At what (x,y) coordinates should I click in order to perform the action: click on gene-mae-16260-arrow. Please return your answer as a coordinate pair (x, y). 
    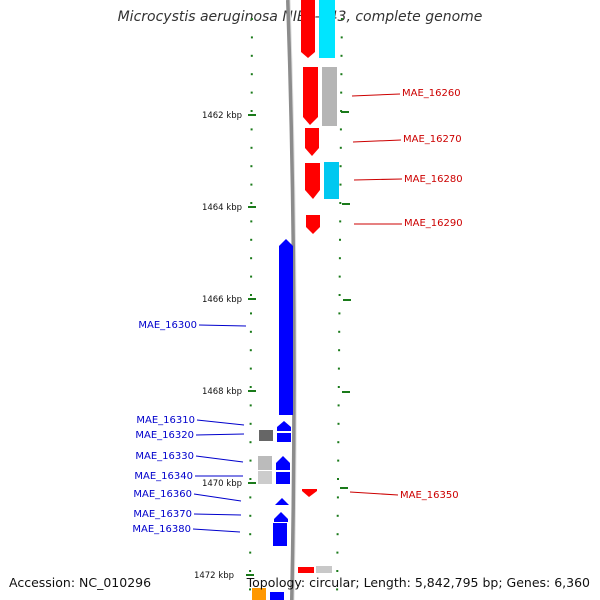
    Looking at the image, I should click on (310, 96).